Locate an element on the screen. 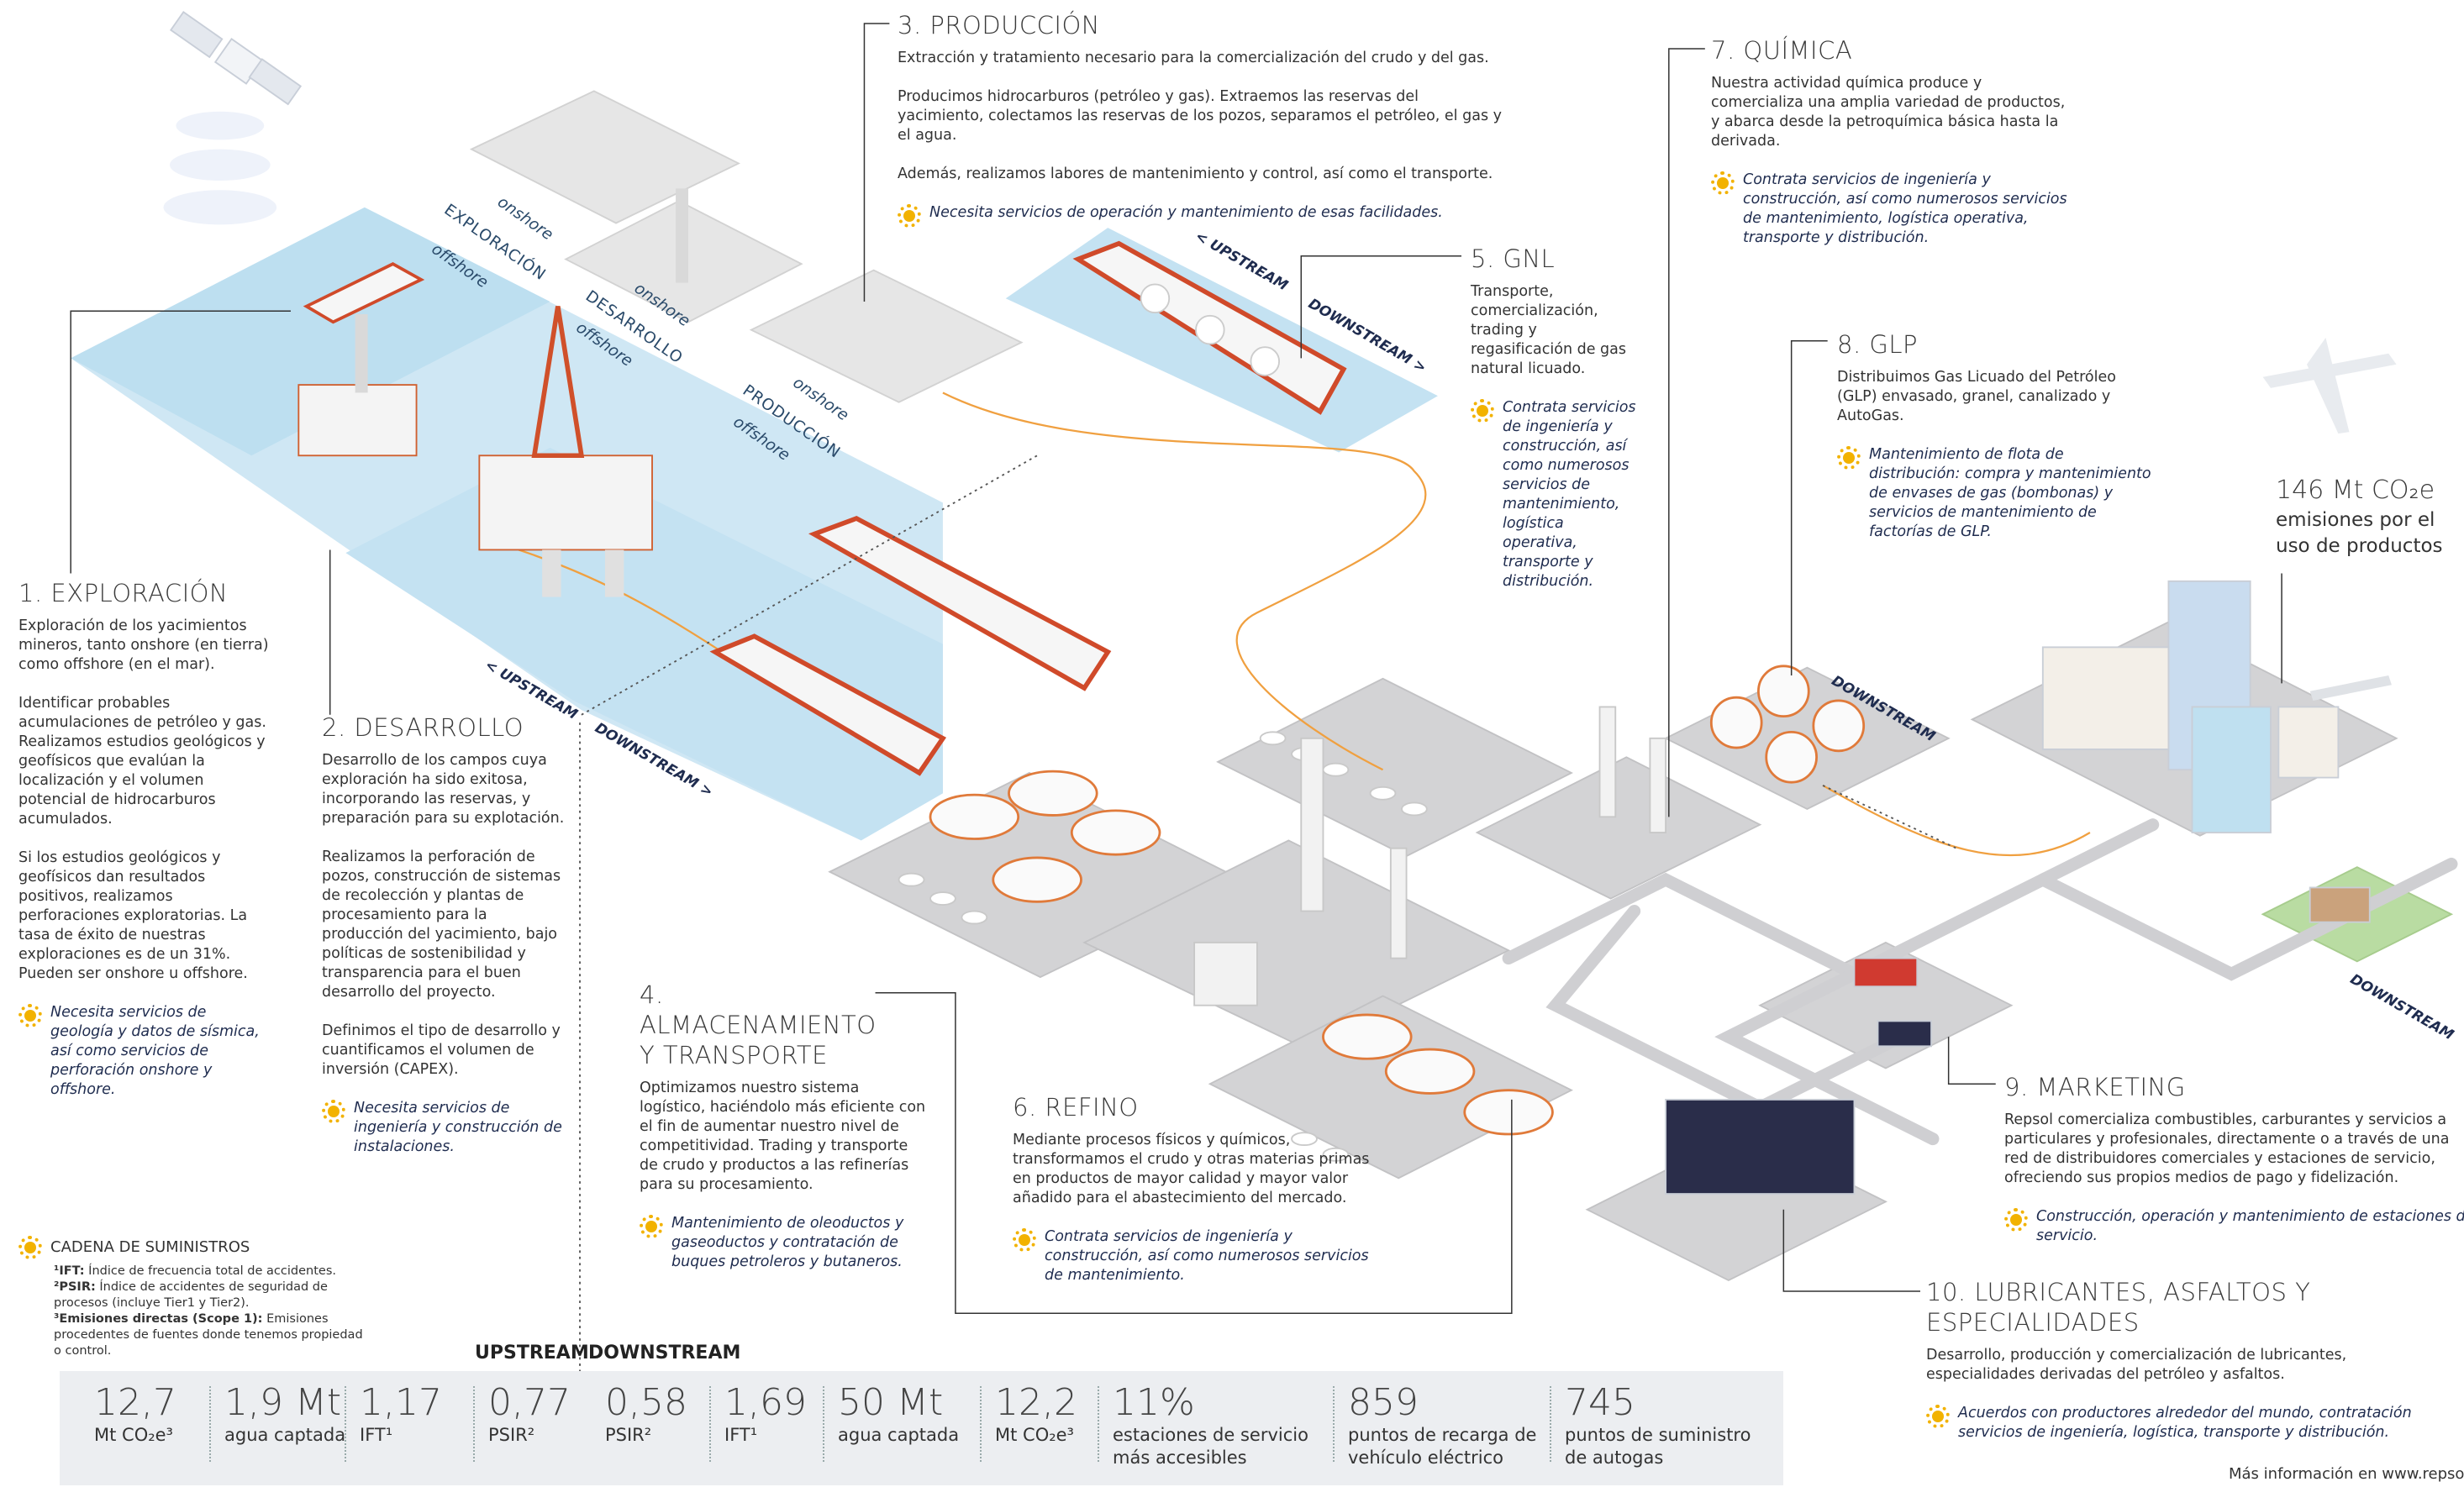 The height and width of the screenshot is (1487, 2464). stat: 1,17 IFT¹ is located at coordinates (427, 1414).